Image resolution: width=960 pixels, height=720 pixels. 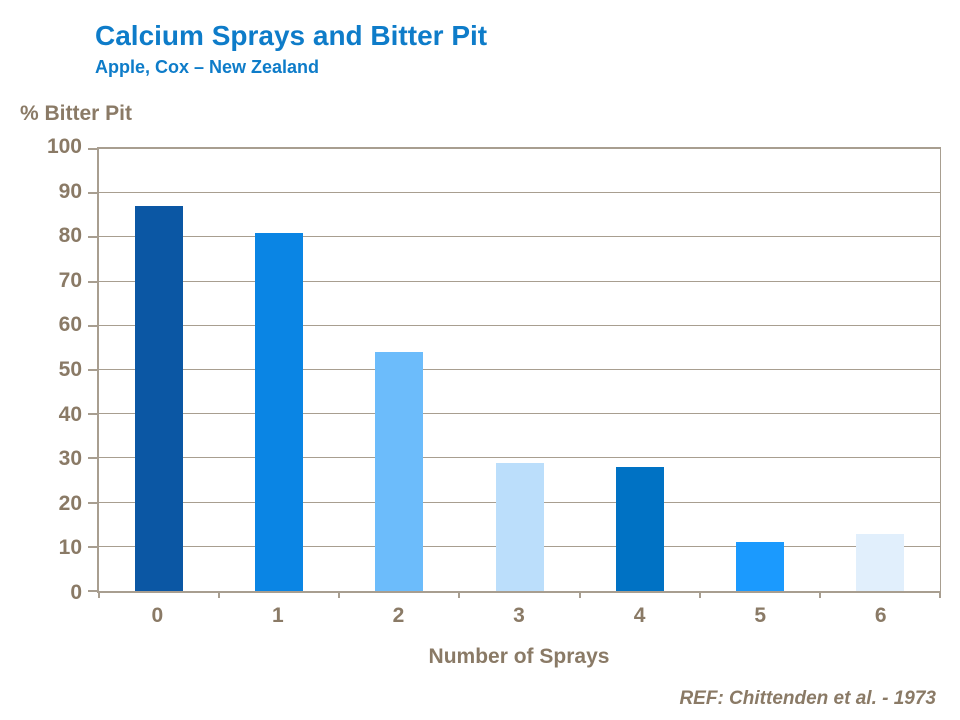 What do you see at coordinates (70, 548) in the screenshot?
I see `y-tick-label-10: 10` at bounding box center [70, 548].